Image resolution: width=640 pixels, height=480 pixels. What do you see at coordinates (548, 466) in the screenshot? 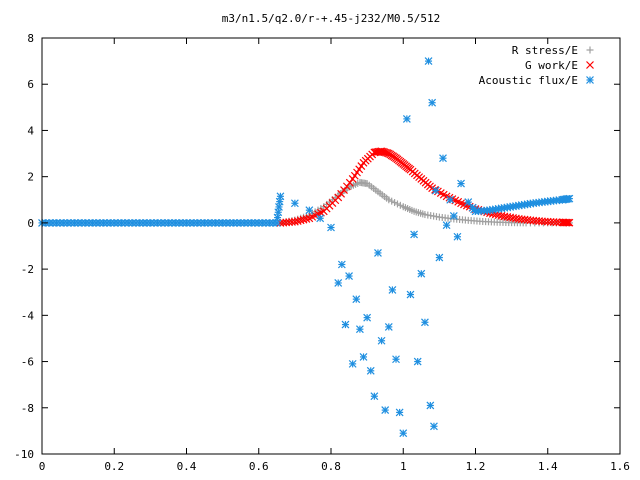
I see `x-tick-label: 1.4` at bounding box center [548, 466].